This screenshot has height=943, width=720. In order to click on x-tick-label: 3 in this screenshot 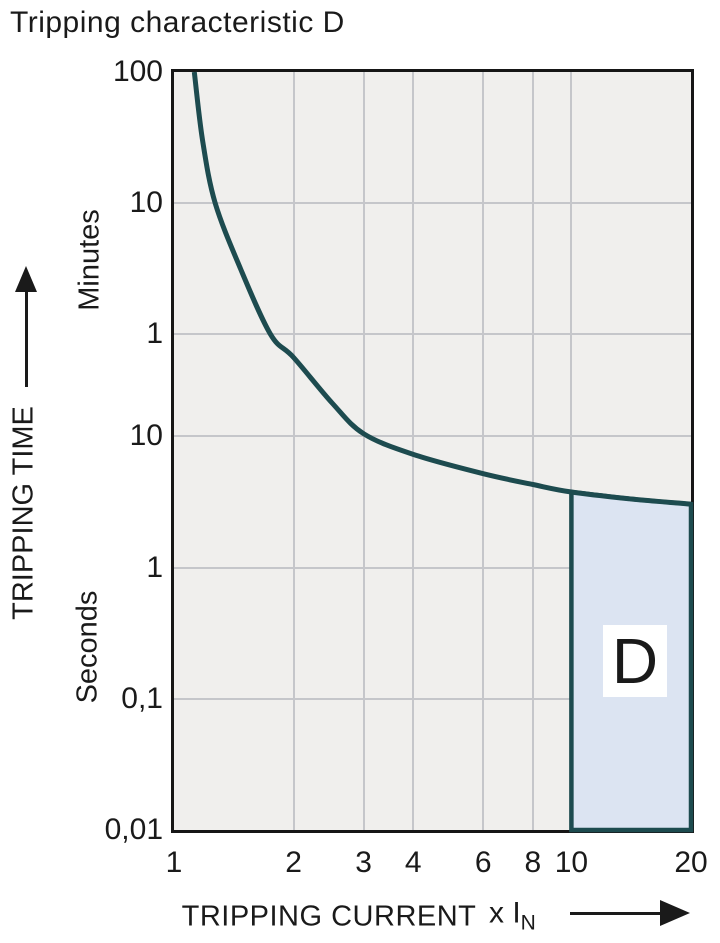, I will do `click(363, 862)`.